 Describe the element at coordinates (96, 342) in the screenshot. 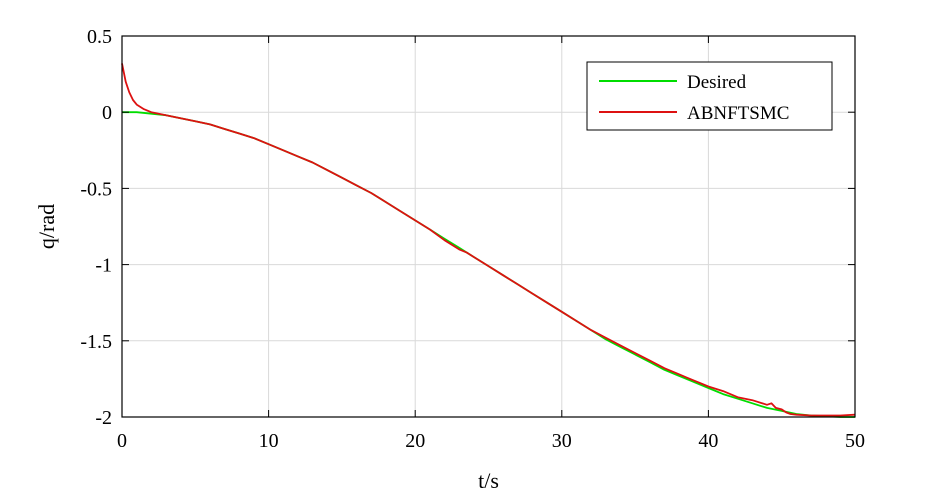

I see `y-tick-label: -1.5` at that location.